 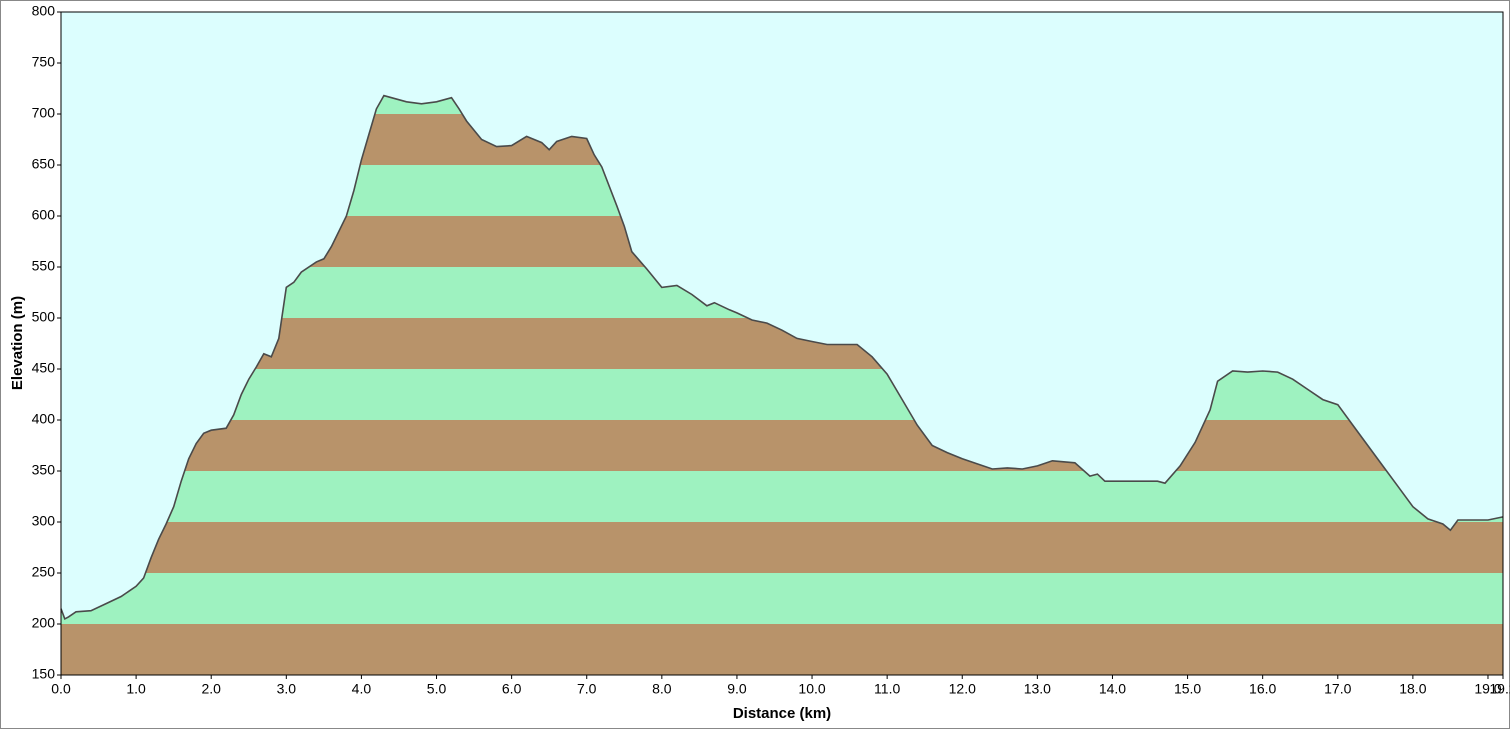 What do you see at coordinates (1037, 689) in the screenshot?
I see `x-tick-label: 13.0` at bounding box center [1037, 689].